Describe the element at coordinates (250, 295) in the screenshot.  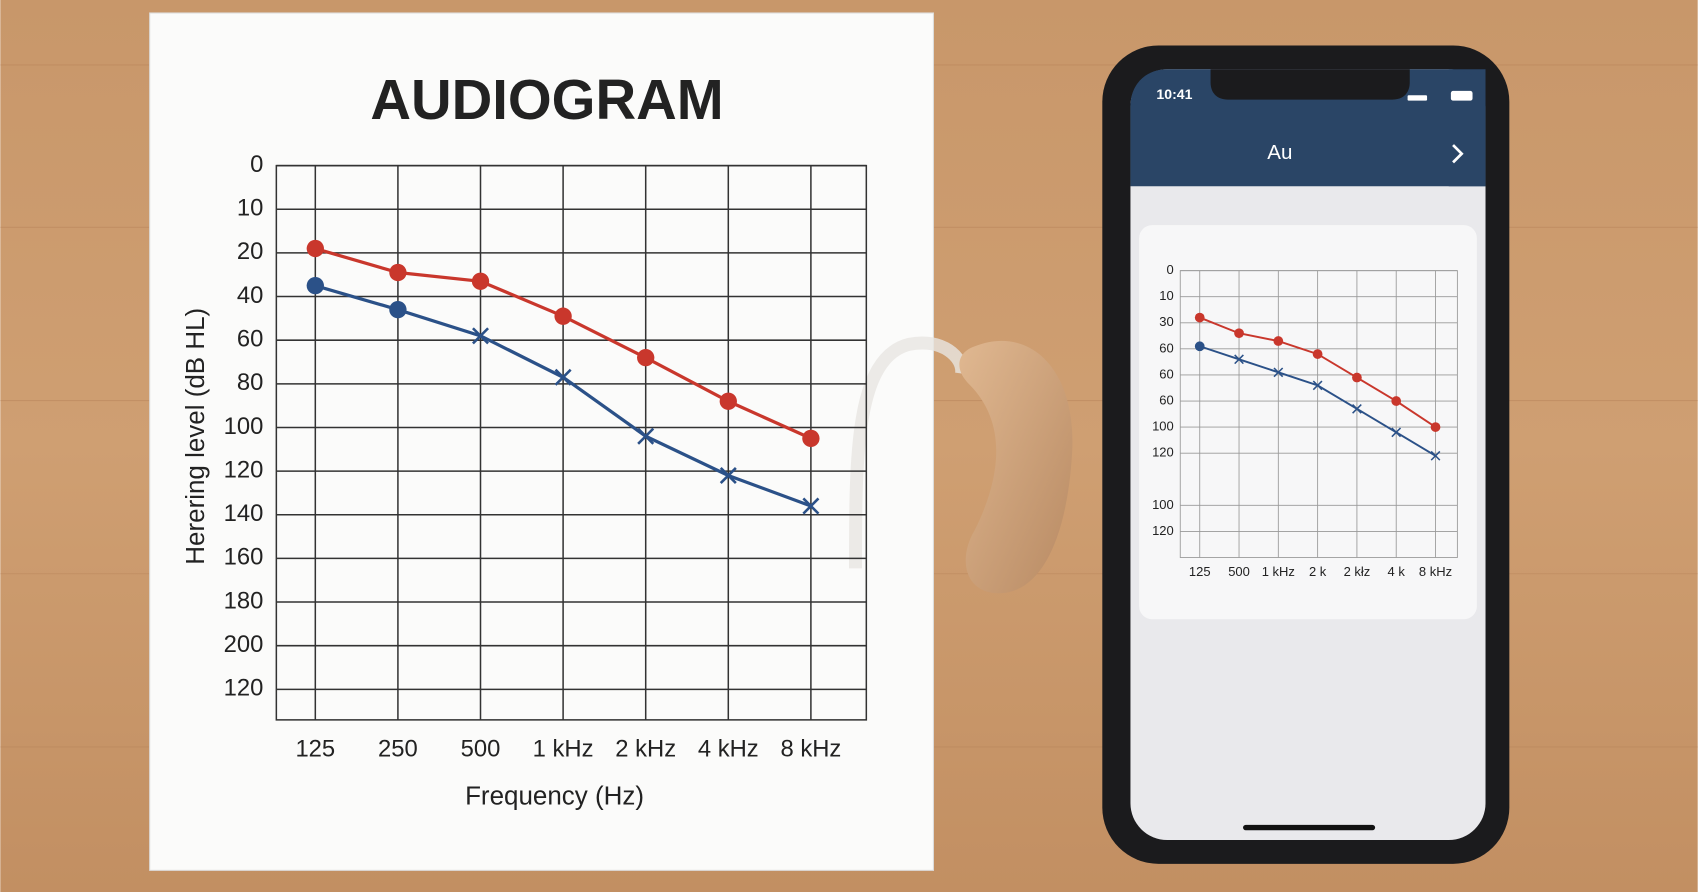
I see `y-tick-label: 40` at that location.